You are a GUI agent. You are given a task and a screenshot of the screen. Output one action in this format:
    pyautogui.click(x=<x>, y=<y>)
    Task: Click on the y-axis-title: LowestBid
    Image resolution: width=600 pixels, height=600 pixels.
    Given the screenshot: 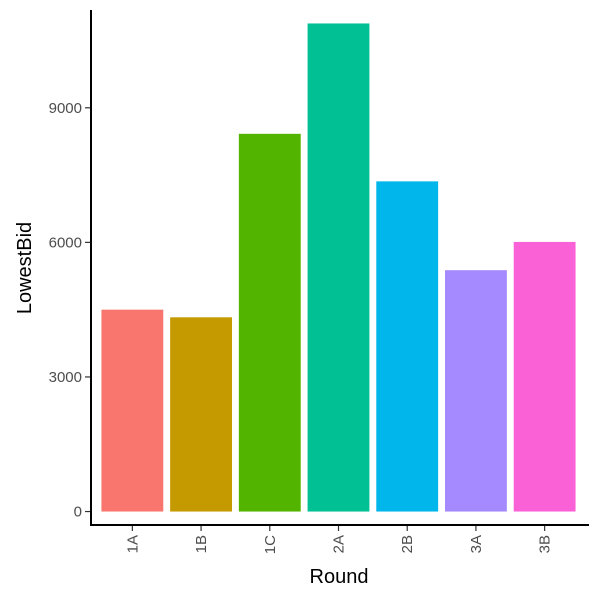 What is the action you would take?
    pyautogui.click(x=25, y=268)
    